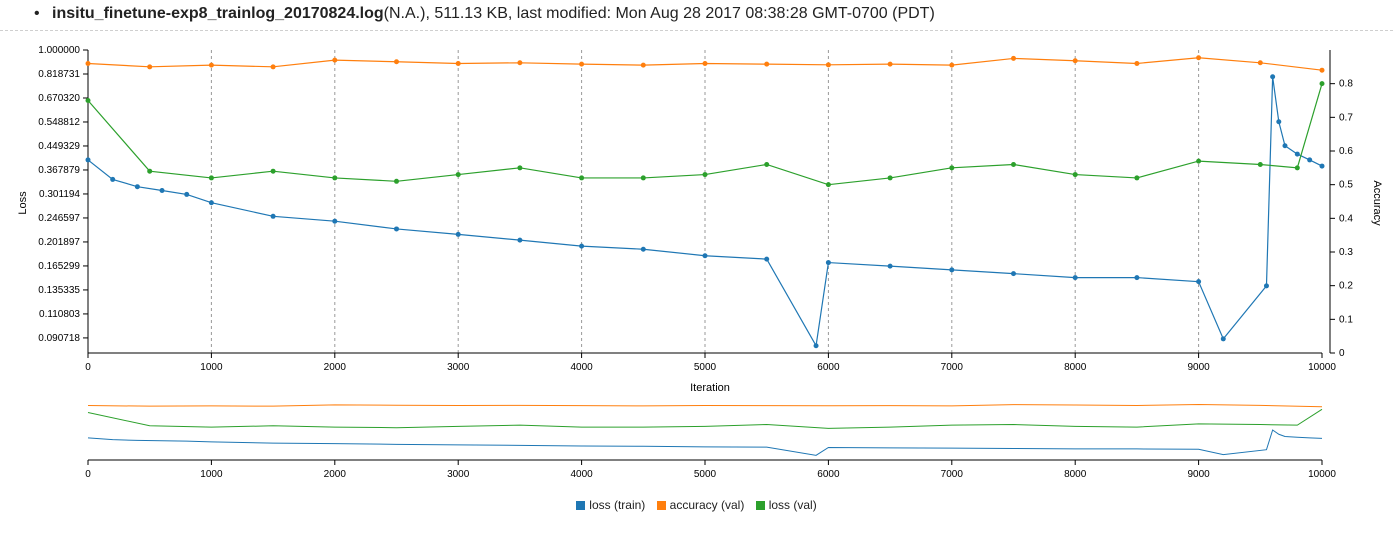  Describe the element at coordinates (786, 505) in the screenshot. I see `legend-item-loss-val: loss (val)` at that location.